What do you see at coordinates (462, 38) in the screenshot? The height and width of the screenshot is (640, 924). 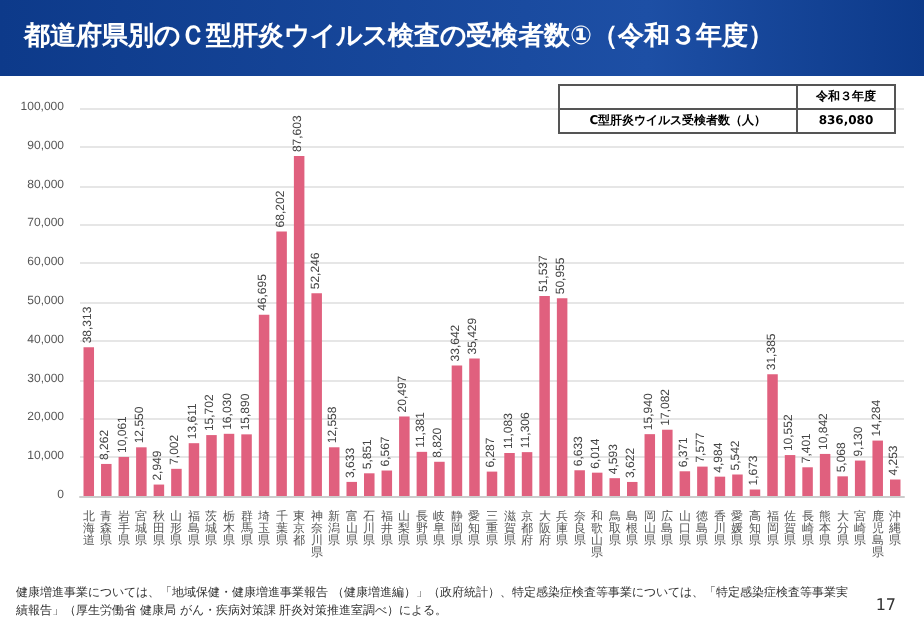 I see `chart-title: 都道府県別のＣ型肝炎ウイルス検査の受検者数①（令和３年度）` at bounding box center [462, 38].